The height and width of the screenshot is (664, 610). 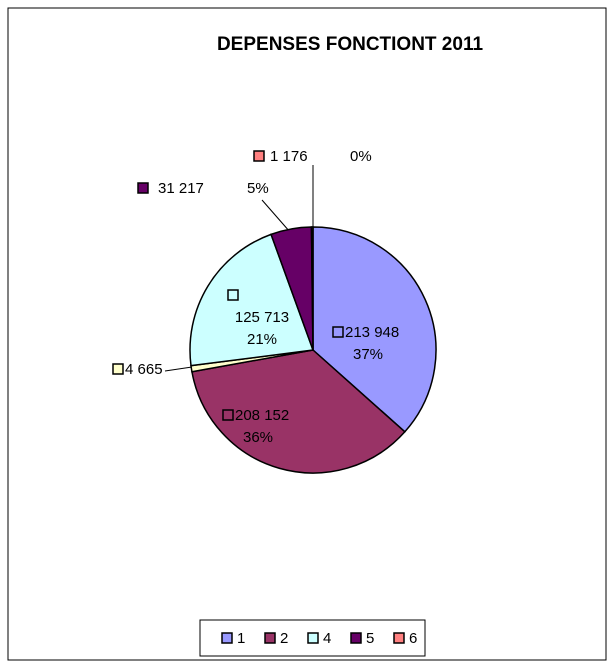 I want to click on value-label: 31 217, so click(x=181, y=188).